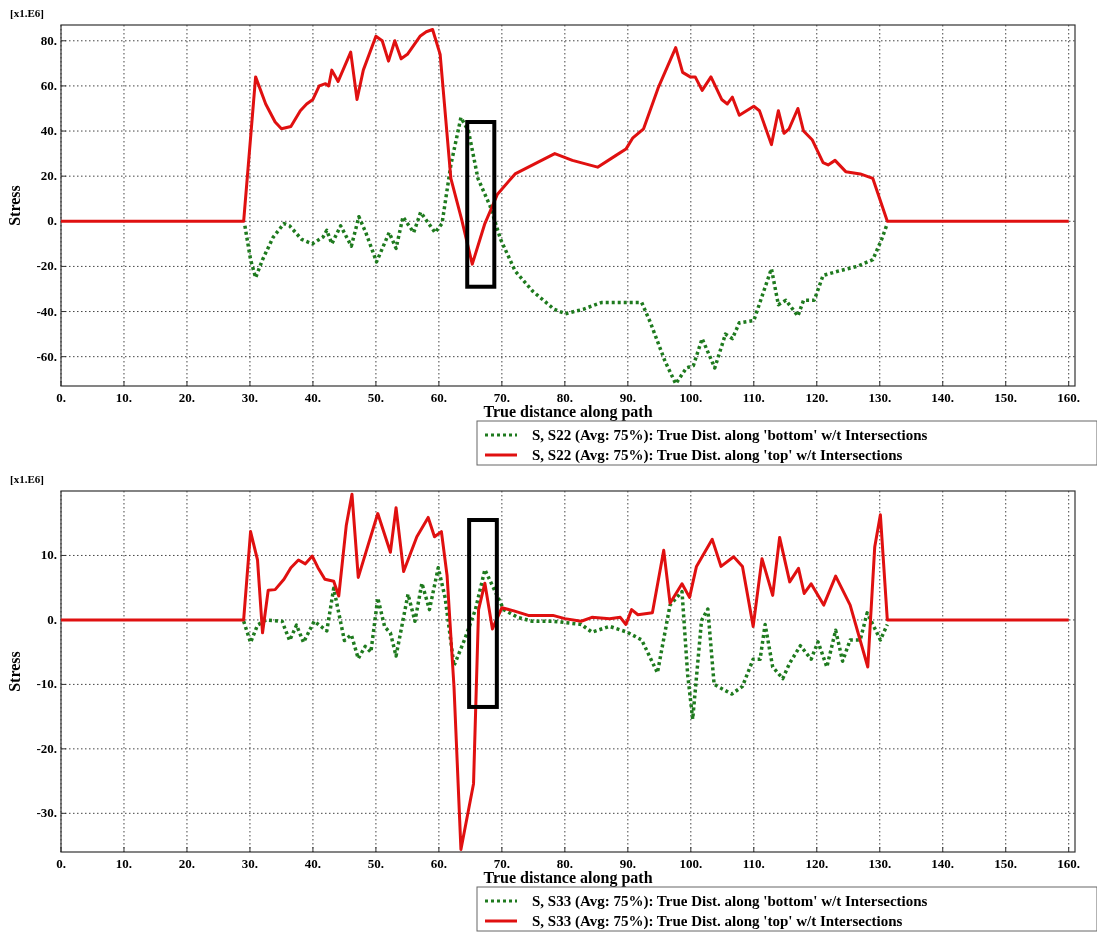 This screenshot has width=1097, height=936. Describe the element at coordinates (48, 131) in the screenshot. I see `y-tick-label: 40.` at that location.